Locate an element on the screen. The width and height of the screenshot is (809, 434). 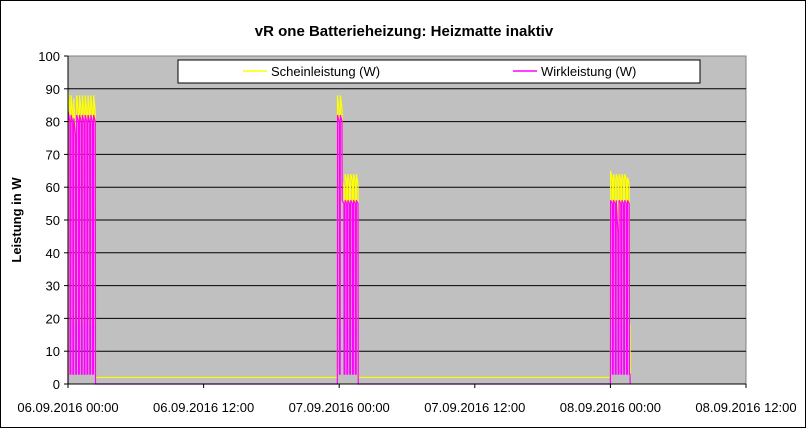
y-tick-label: 70 is located at coordinates (53, 154).